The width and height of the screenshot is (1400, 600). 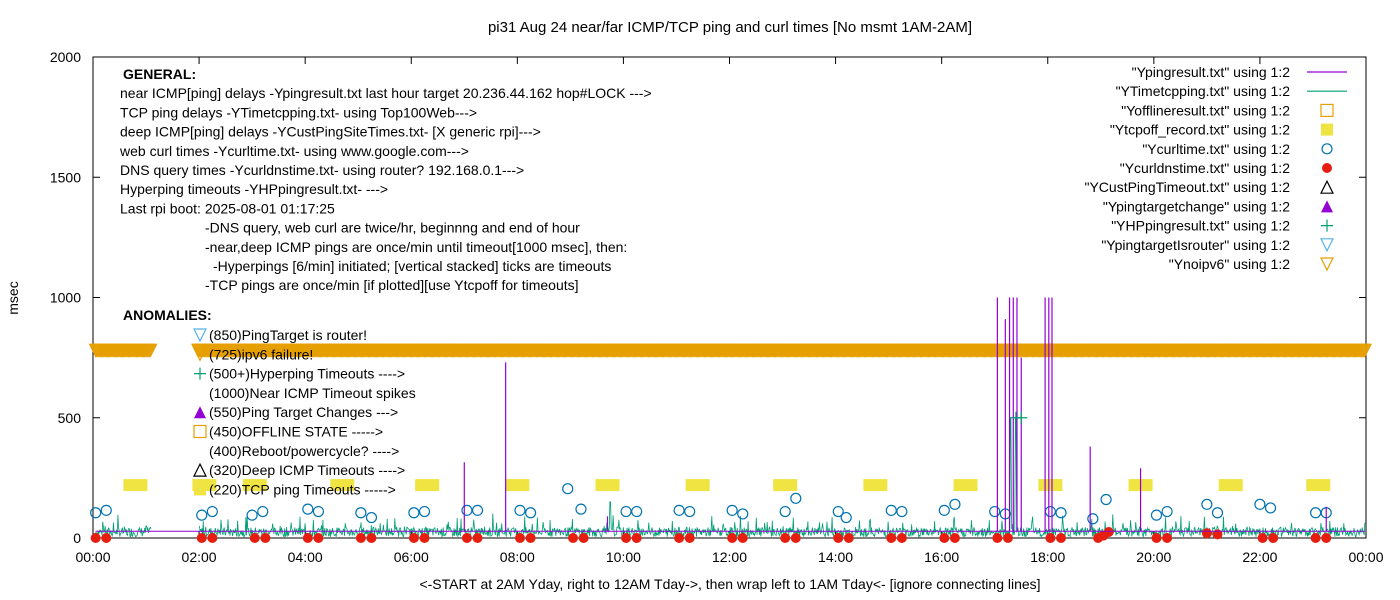 I want to click on legend-label: "YCustPingTimeout.txt" using 1:2, so click(x=1187, y=187).